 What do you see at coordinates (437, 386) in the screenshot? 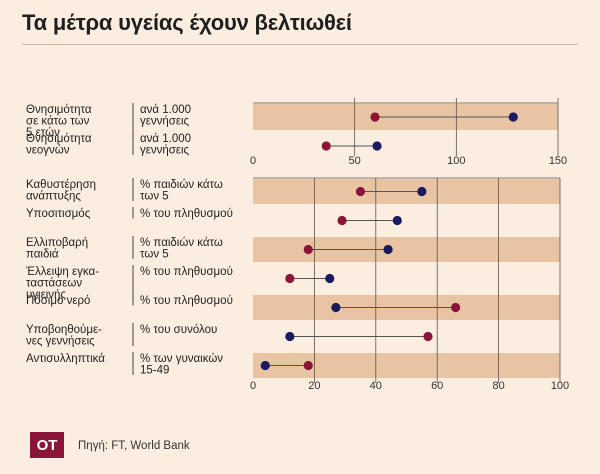
I see `x-tick-label: 60` at bounding box center [437, 386].